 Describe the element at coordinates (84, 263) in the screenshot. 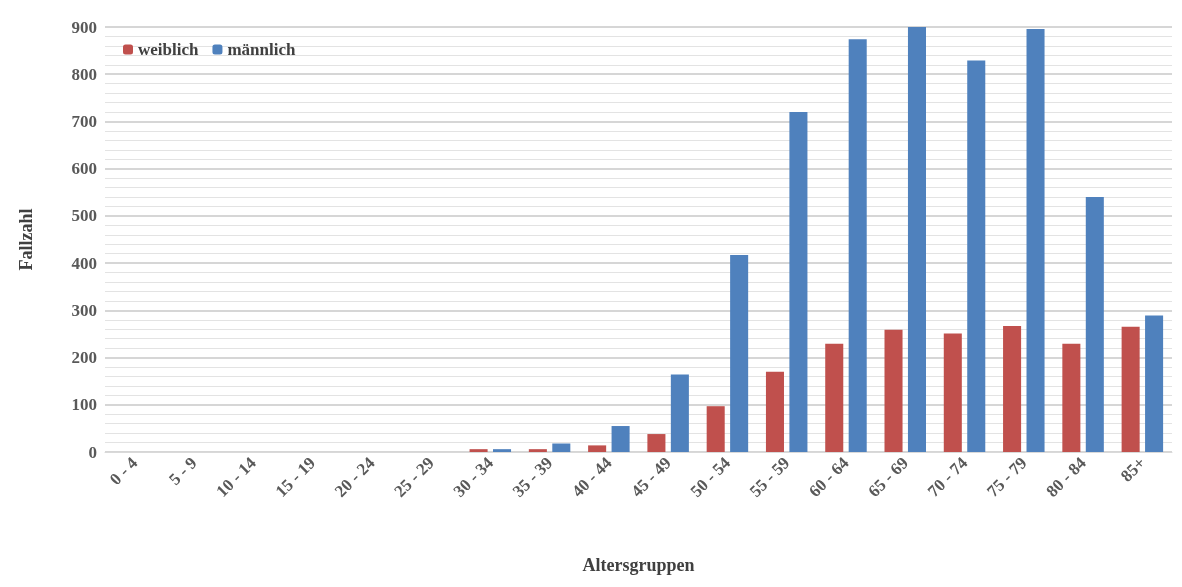

I see `y-tick-label: 400` at that location.